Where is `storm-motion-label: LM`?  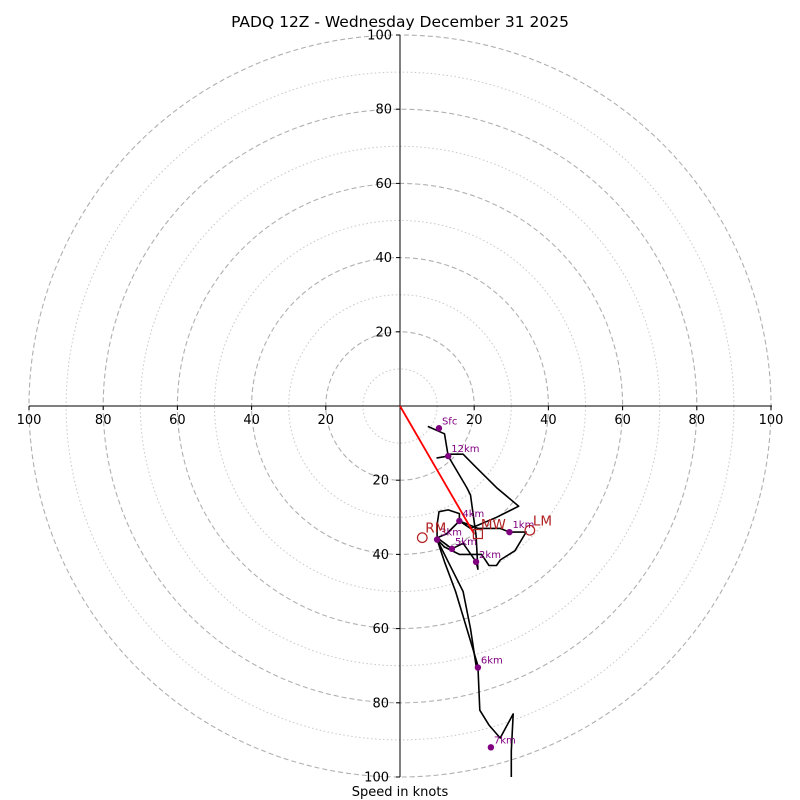 storm-motion-label: LM is located at coordinates (542, 521).